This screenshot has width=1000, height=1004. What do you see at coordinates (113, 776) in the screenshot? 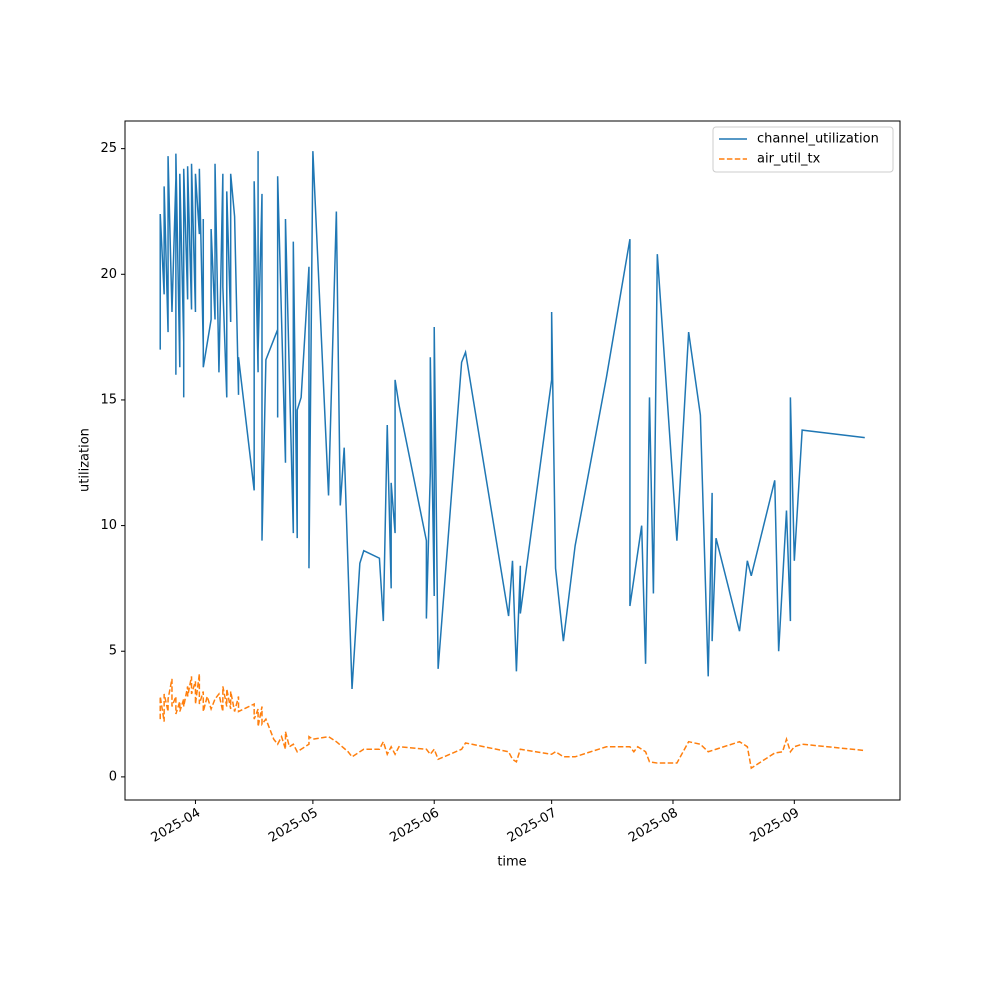
I see `y-tick-label: 0` at bounding box center [113, 776].